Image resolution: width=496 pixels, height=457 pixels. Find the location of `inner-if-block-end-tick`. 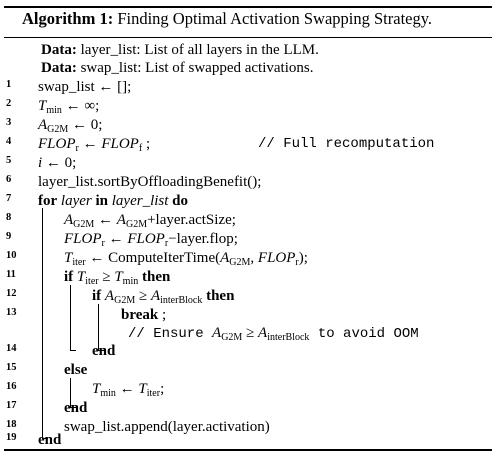

inner-if-block-end-tick is located at coordinates (101, 350).